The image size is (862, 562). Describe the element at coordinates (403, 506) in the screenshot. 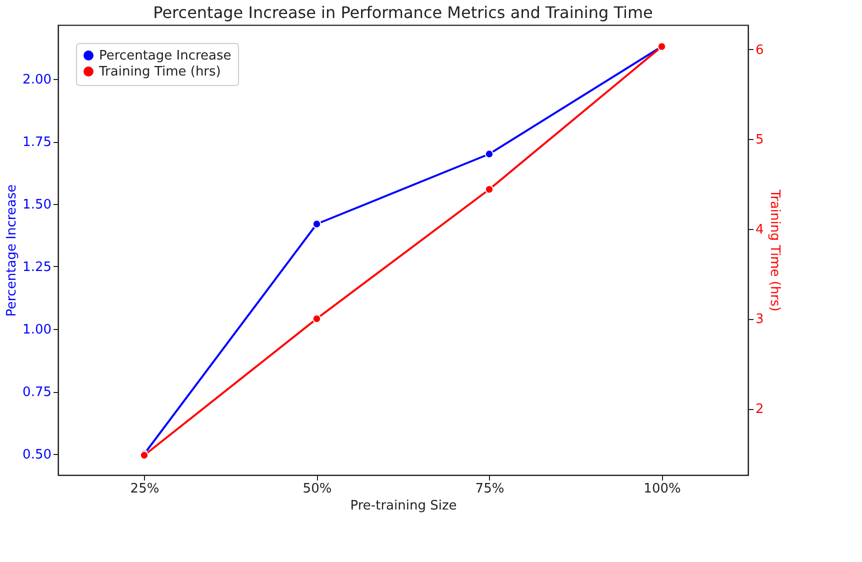

I see `x-axis-title: Pre-training Size` at that location.